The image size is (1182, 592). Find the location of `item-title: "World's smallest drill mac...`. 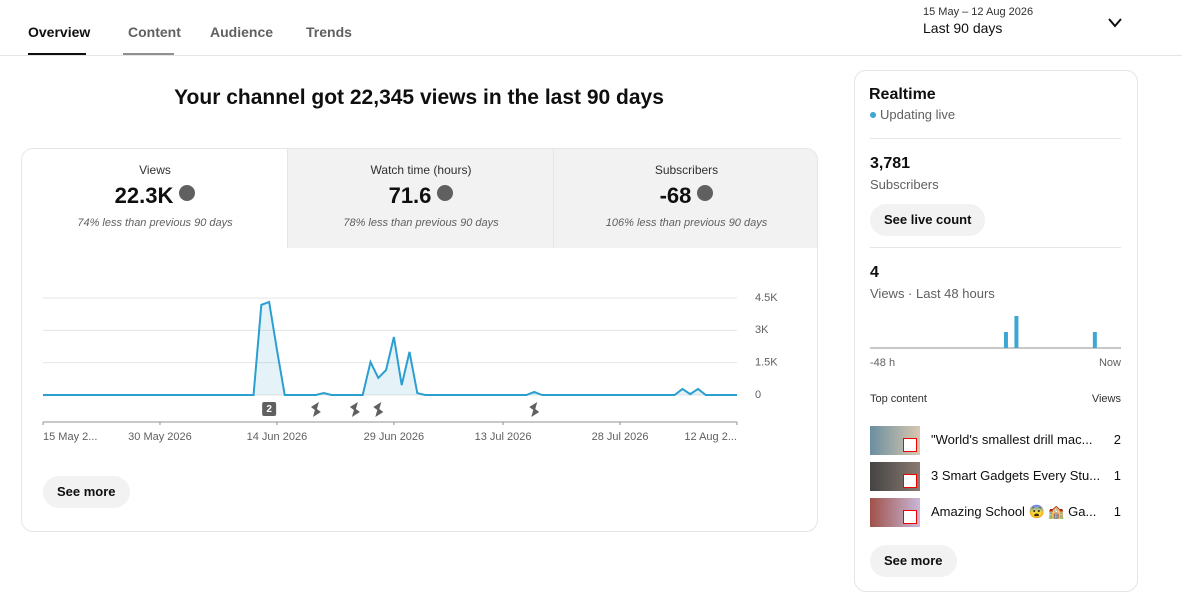

item-title: "World's smallest drill mac... is located at coordinates (1012, 439).